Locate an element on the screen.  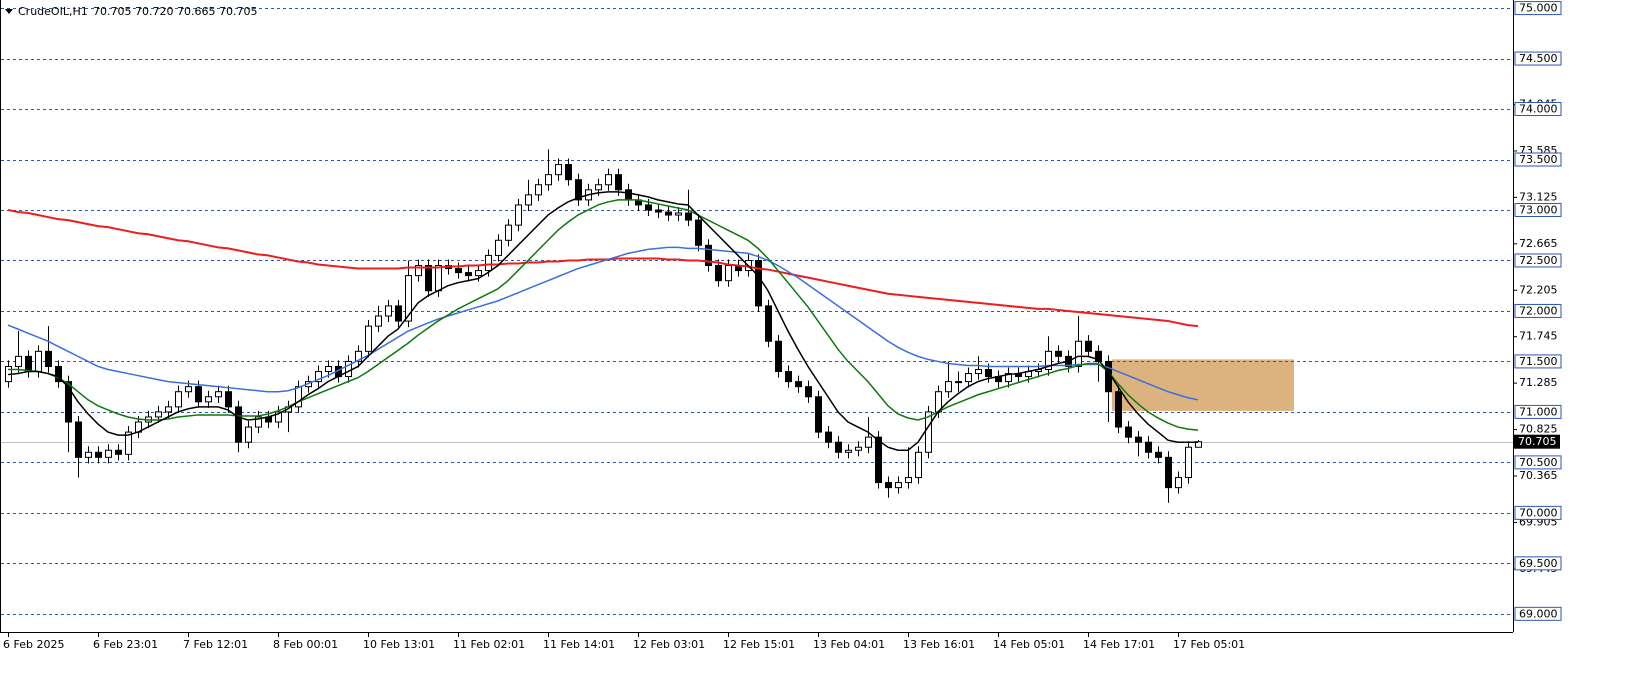
current-price-box is located at coordinates (1537, 441).